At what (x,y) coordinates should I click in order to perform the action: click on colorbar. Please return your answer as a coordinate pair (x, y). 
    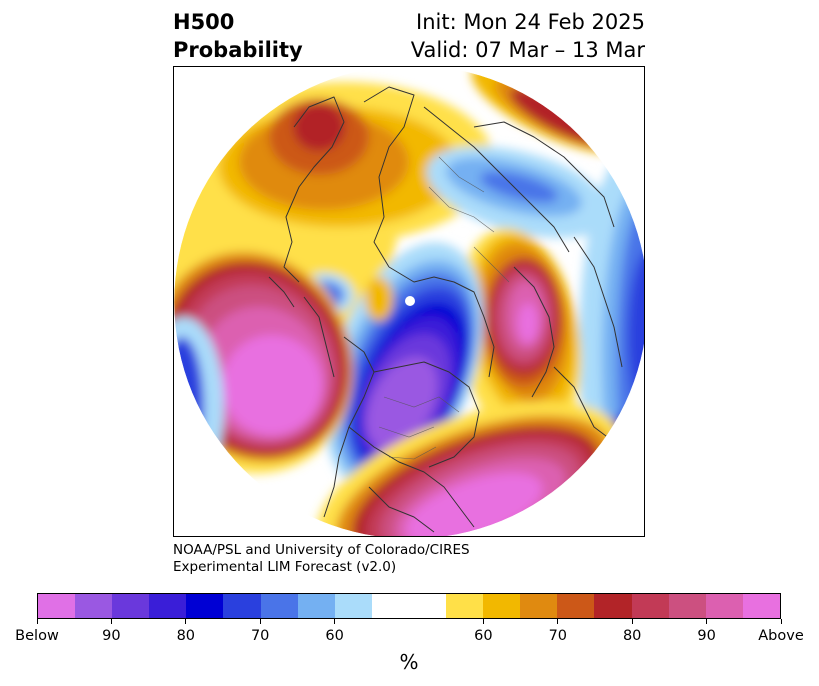
    Looking at the image, I should click on (409, 606).